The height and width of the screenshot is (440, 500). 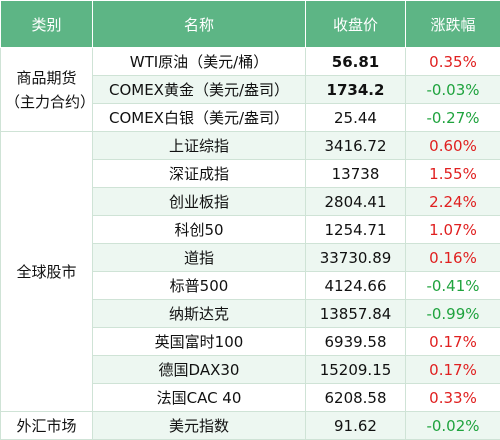 I want to click on change-cell: 0.35%, so click(x=453, y=62).